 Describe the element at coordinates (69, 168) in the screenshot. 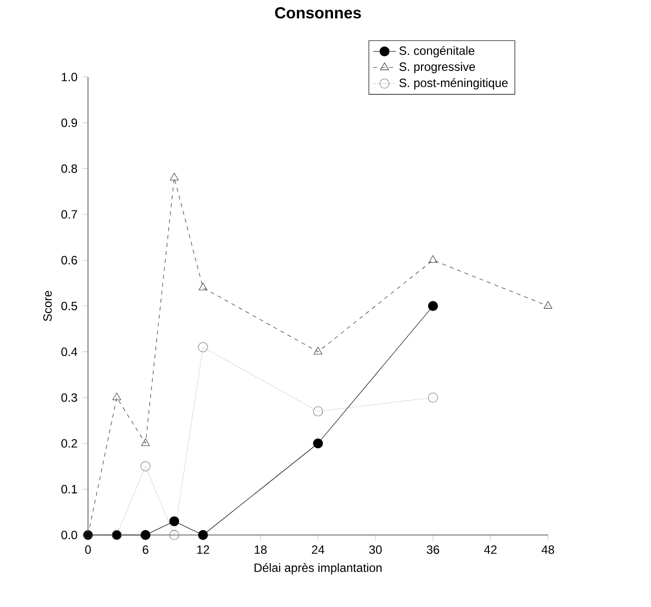

I see `y-tick-label: 0.8` at that location.